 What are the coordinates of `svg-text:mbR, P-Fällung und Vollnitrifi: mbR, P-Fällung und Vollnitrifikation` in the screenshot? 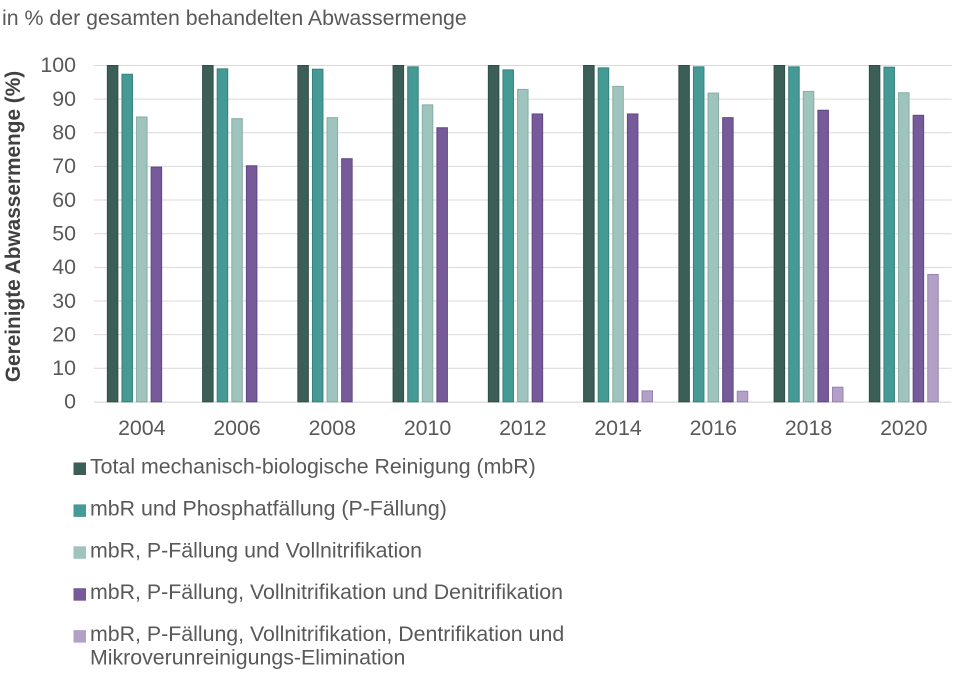 It's located at (256, 550).